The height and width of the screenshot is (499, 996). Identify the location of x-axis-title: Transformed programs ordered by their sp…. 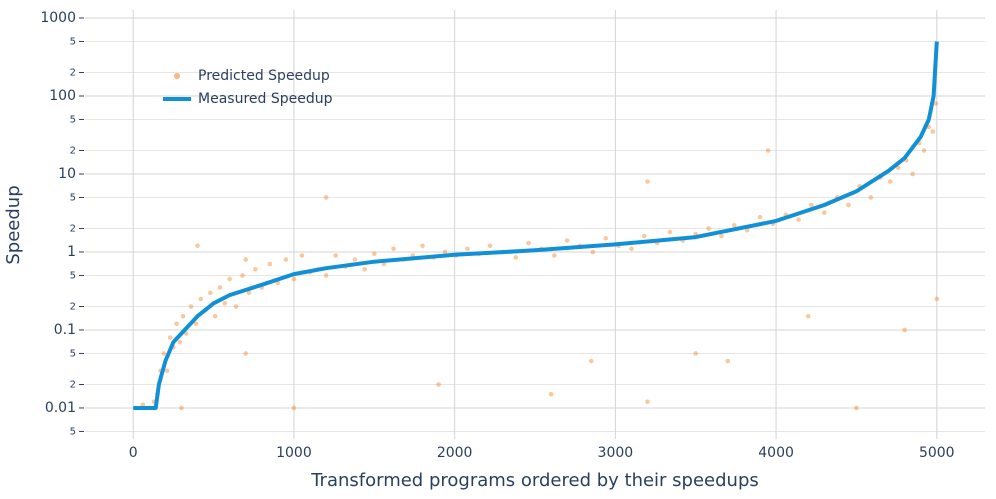
(534, 480).